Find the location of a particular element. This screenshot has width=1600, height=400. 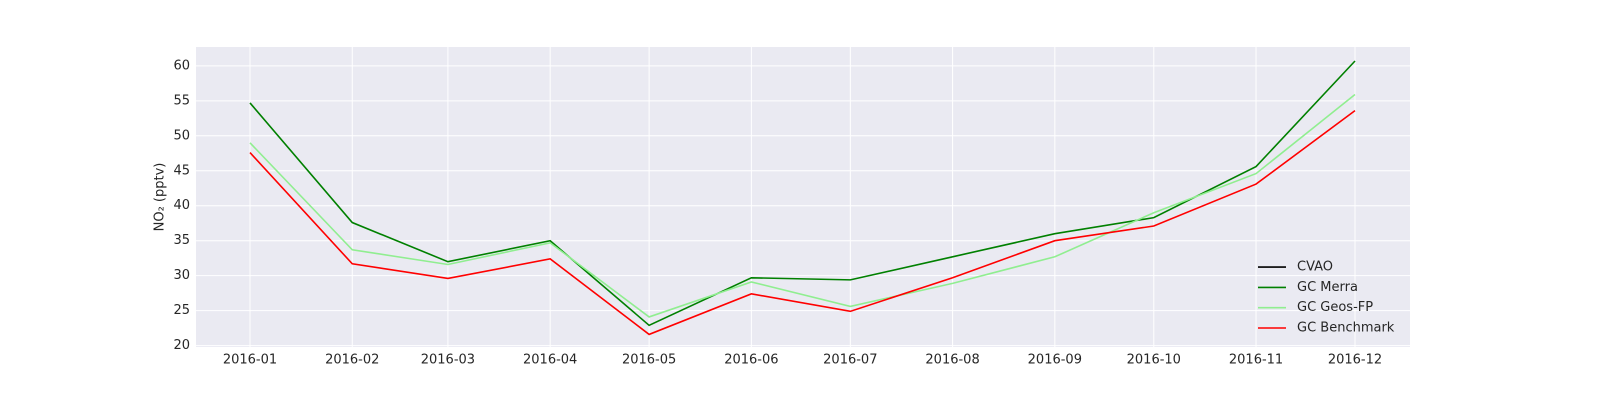

y-axis-label: NO₂ (pptv) is located at coordinates (160, 197).